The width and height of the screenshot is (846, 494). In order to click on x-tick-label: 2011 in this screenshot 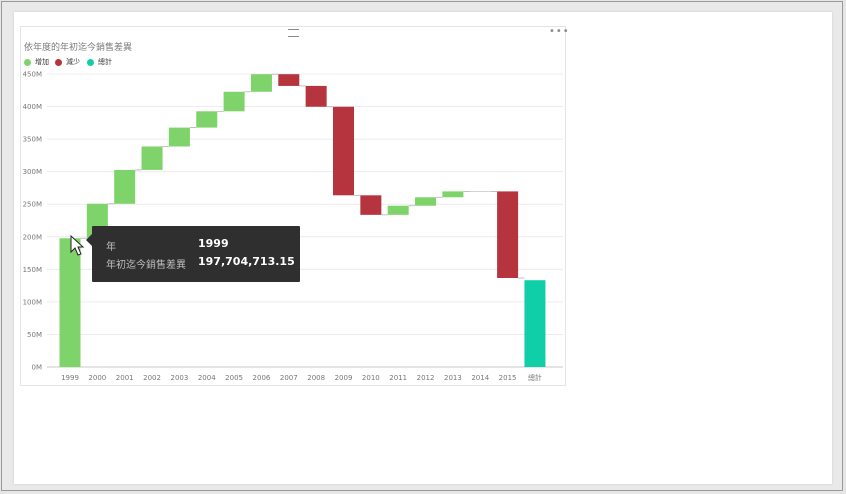, I will do `click(398, 378)`.